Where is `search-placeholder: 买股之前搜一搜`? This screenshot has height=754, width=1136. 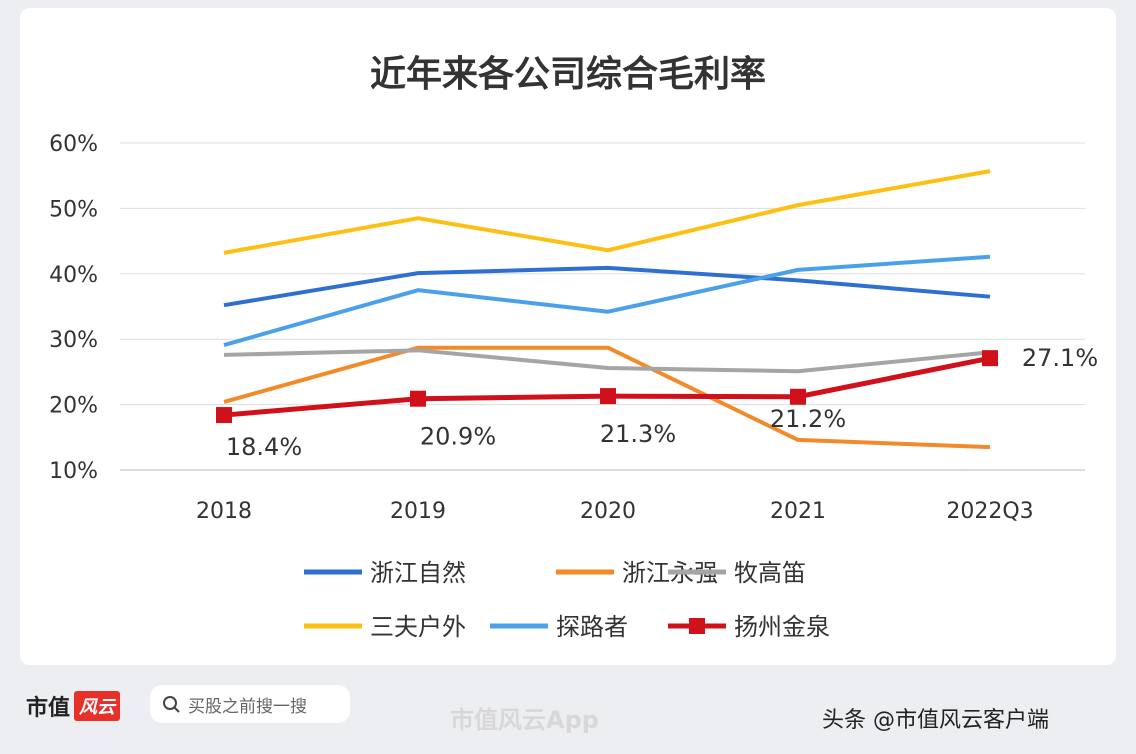
search-placeholder: 买股之前搜一搜 is located at coordinates (247, 706).